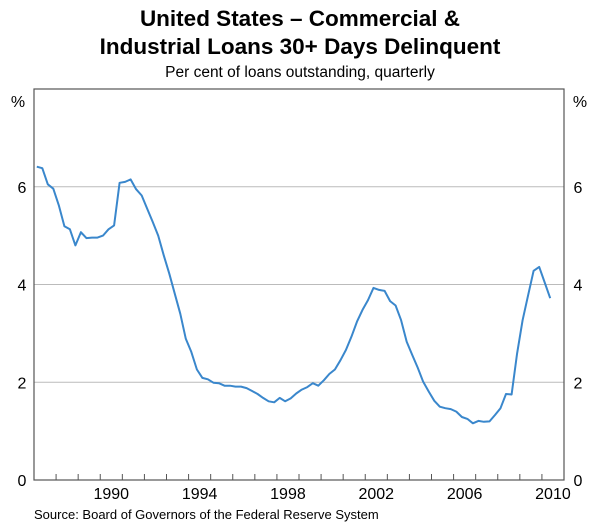 Image resolution: width=600 pixels, height=525 pixels. What do you see at coordinates (299, 477) in the screenshot?
I see `axis-ticks` at bounding box center [299, 477].